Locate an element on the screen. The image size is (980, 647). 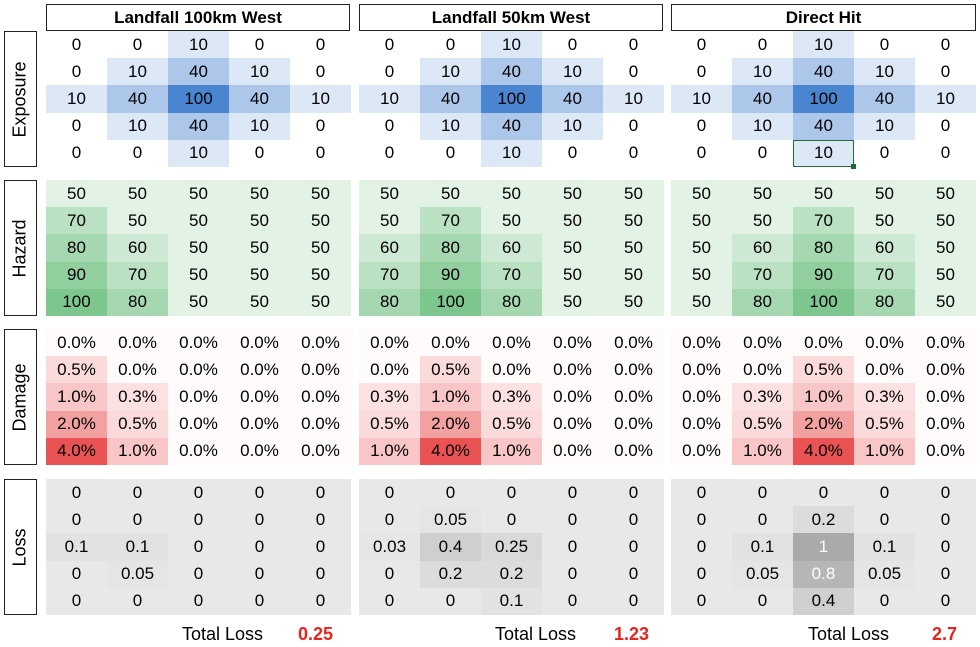
hazard-cell: 90 is located at coordinates (450, 275).